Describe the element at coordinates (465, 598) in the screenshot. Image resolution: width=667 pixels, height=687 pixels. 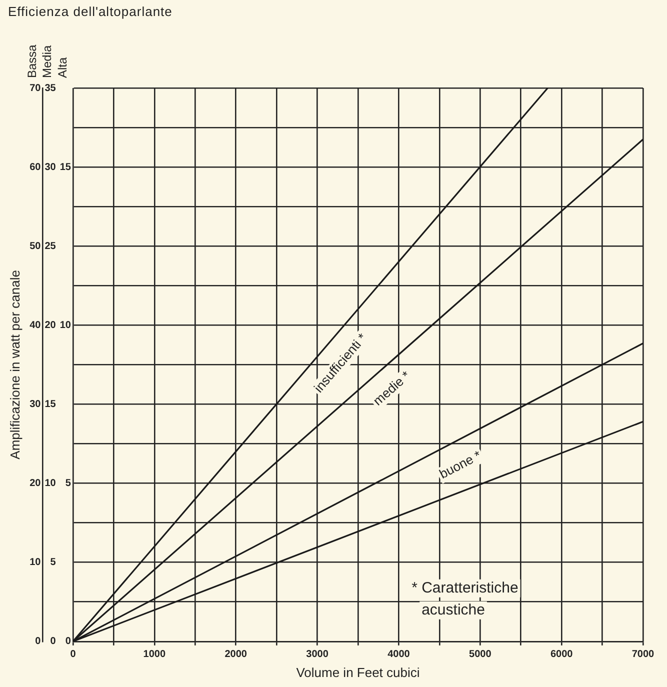
I see `annotation: * Caratteristiche acustiche` at that location.